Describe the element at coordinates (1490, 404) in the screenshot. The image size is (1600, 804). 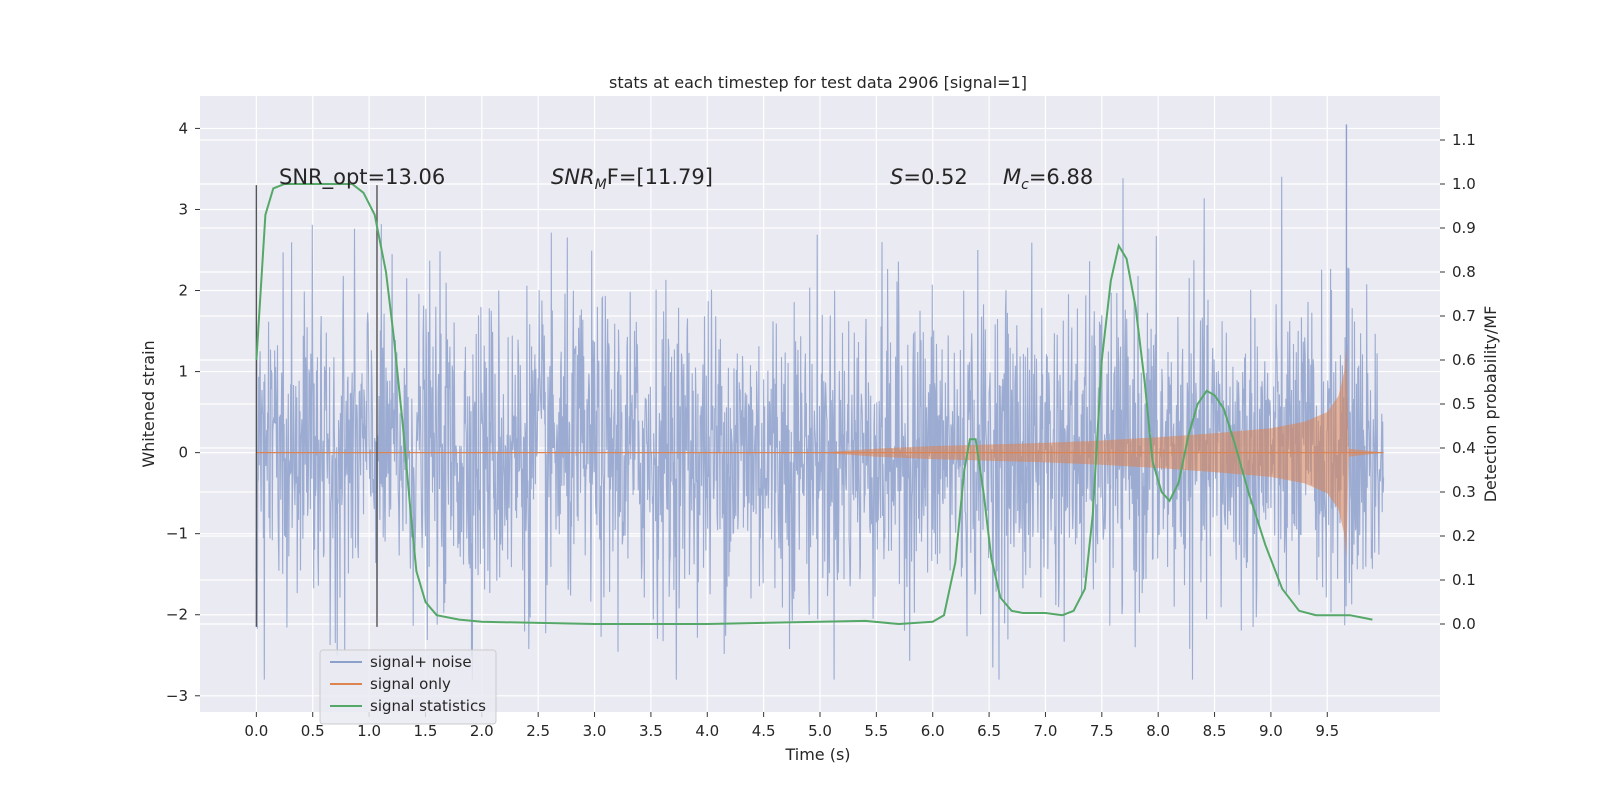
I see `y-axis-right-label: Detection probability/MF` at that location.